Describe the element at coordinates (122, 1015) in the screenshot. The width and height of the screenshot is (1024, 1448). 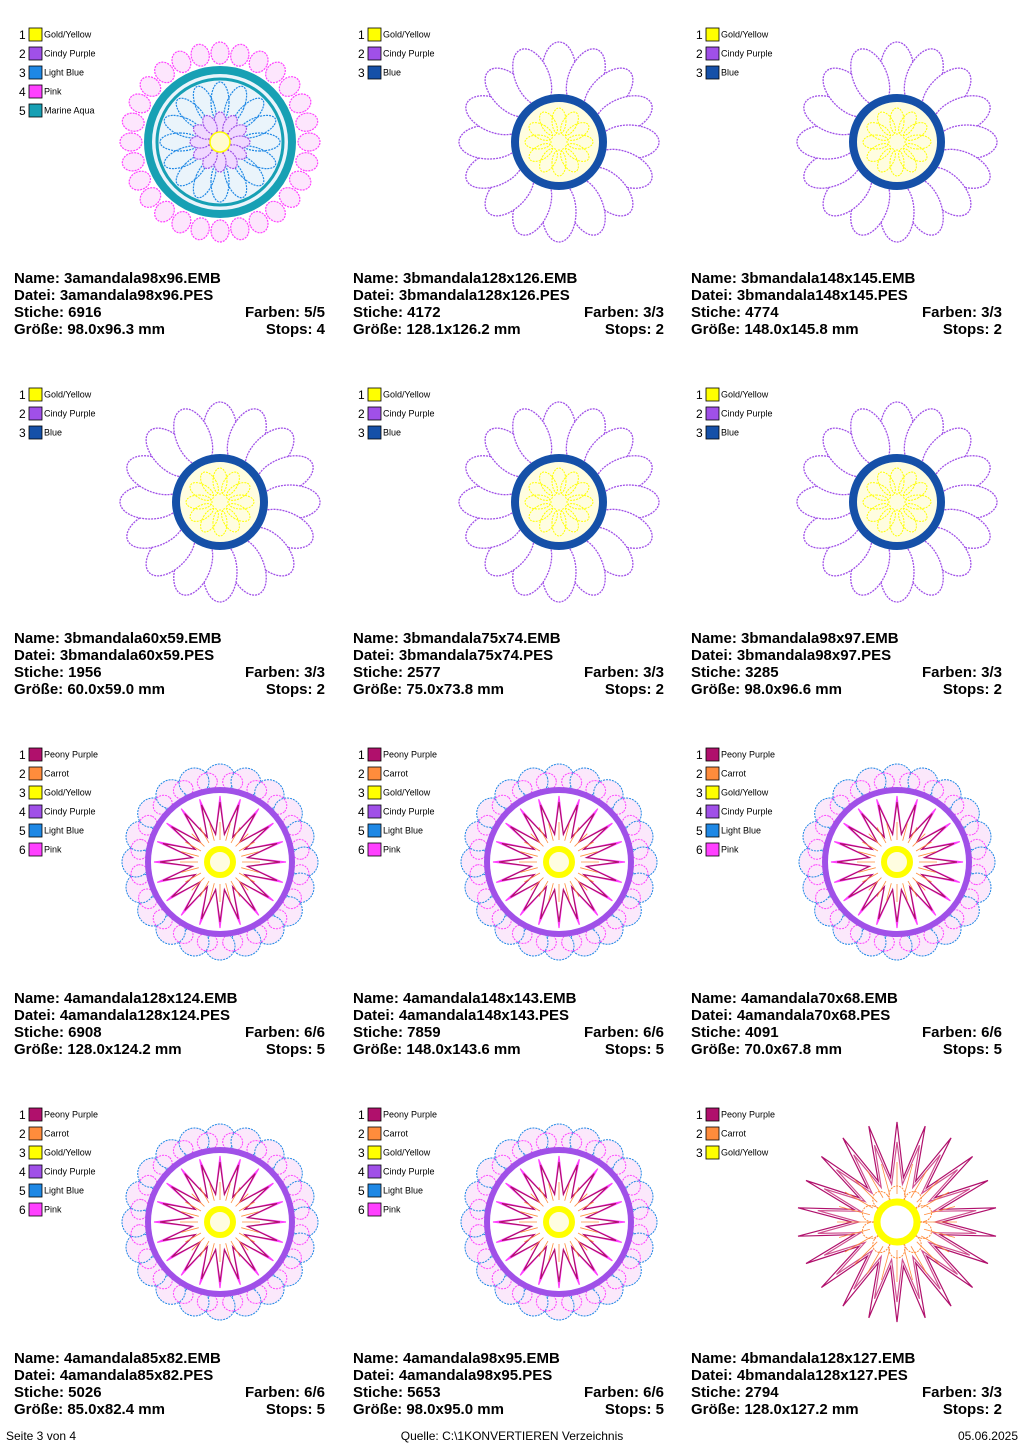
I see `design-file: Datei: 4amandala128x124.PES` at that location.